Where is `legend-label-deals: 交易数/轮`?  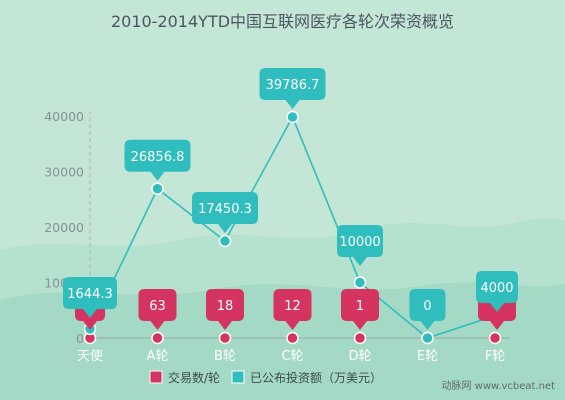 legend-label-deals: 交易数/轮 is located at coordinates (194, 377).